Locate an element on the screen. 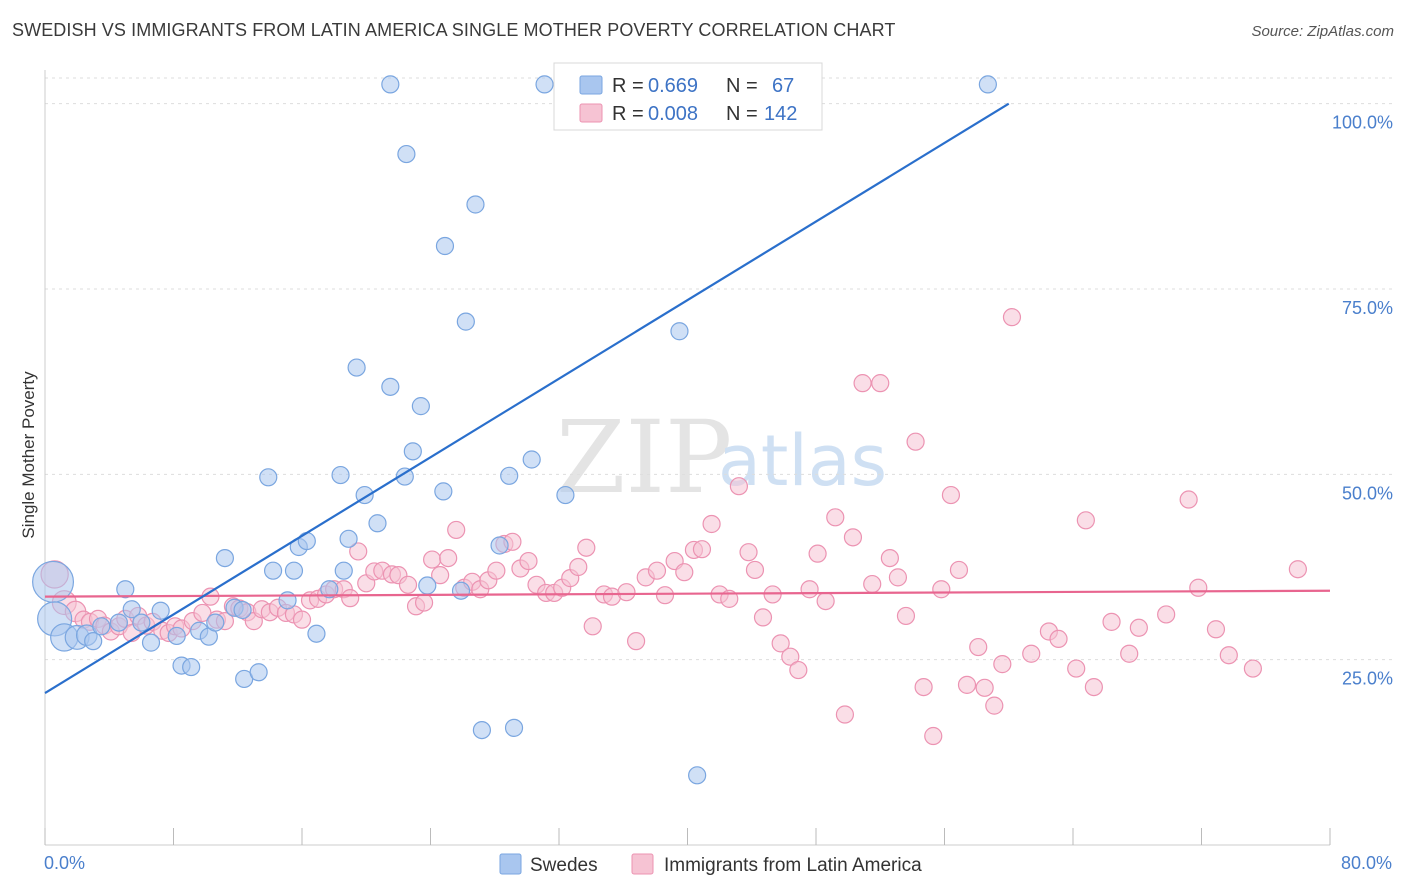 The image size is (1406, 892). bottom-legend-label-swedes: Swedes is located at coordinates (564, 865).